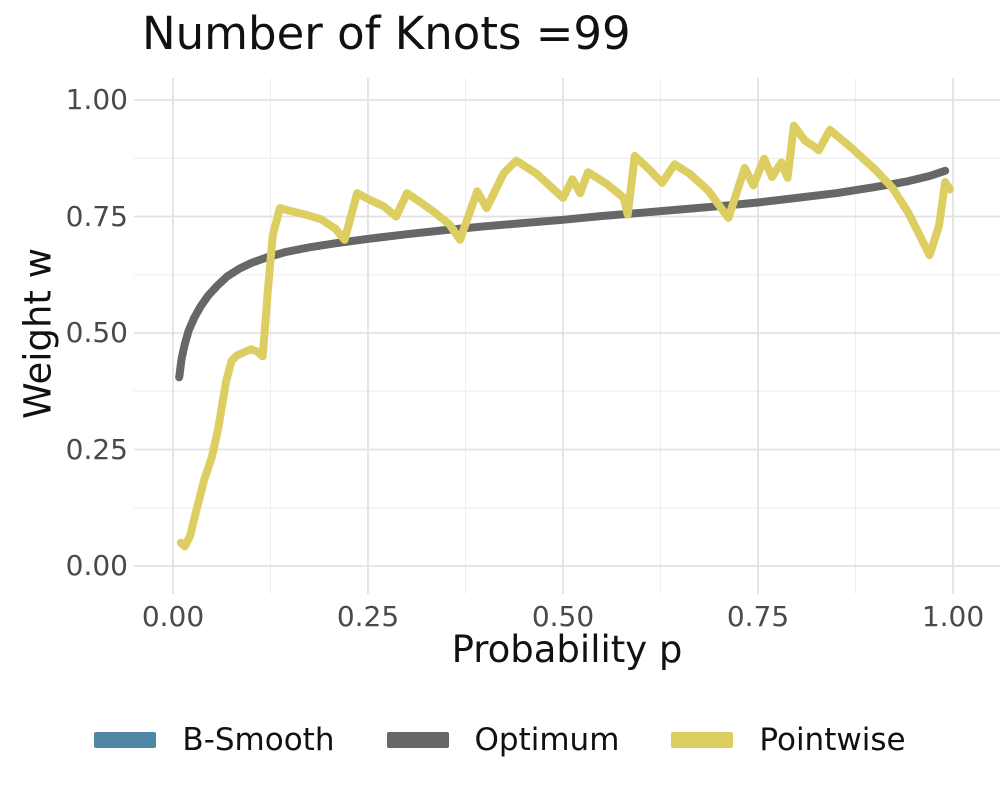  What do you see at coordinates (417, 740) in the screenshot?
I see `legend-key-optimum` at bounding box center [417, 740].